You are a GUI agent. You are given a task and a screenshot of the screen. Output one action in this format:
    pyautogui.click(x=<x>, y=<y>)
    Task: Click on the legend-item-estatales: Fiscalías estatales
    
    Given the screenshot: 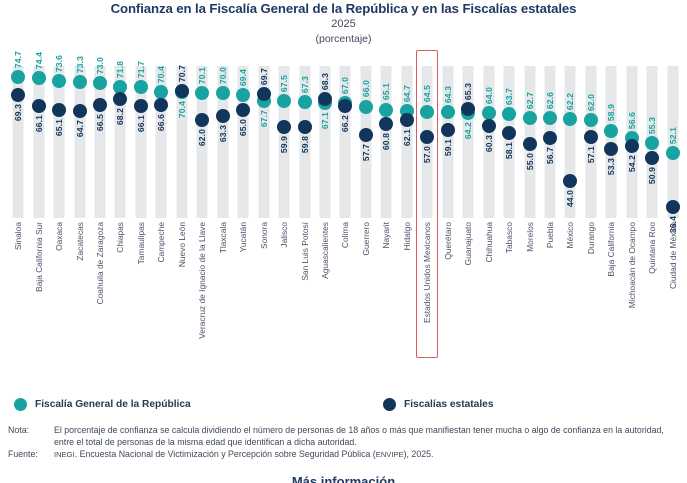 What is the action you would take?
    pyautogui.click(x=438, y=404)
    